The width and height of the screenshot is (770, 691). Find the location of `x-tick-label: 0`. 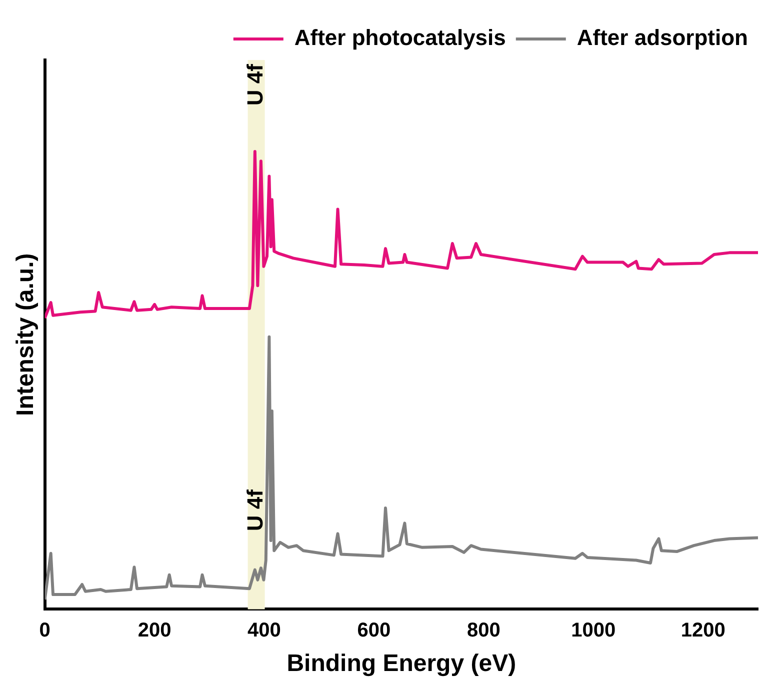

x-tick-label: 0 is located at coordinates (44, 631).